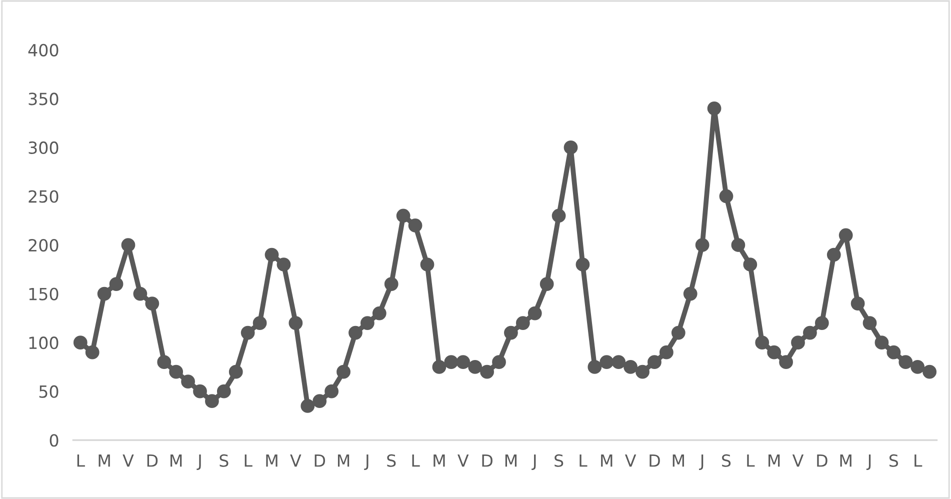  What do you see at coordinates (48, 391) in the screenshot?
I see `y-tick-label: 50` at bounding box center [48, 391].